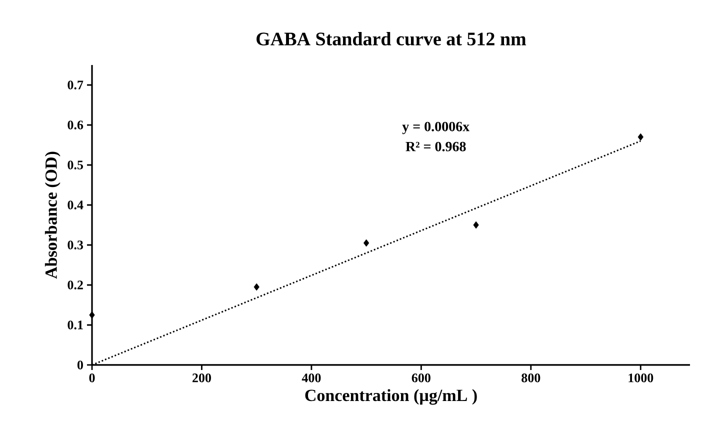 The width and height of the screenshot is (710, 433). I want to click on y-tick-label: 0.7, so click(76, 85).